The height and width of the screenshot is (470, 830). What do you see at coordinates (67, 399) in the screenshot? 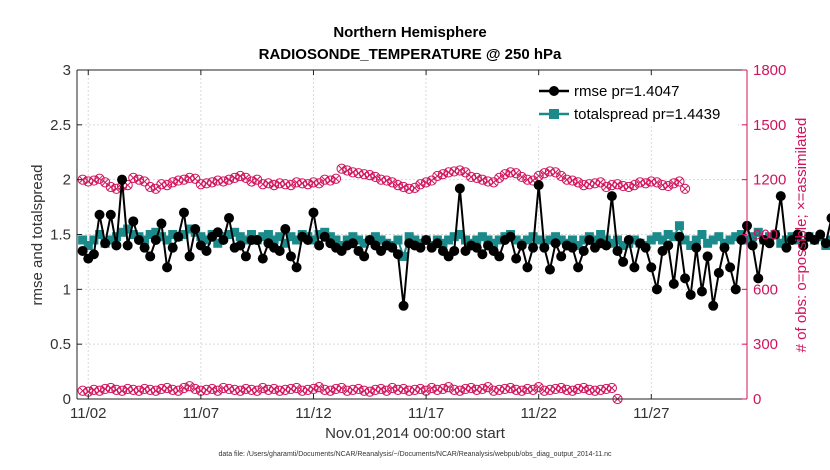
I see `y-tick-label: 0` at bounding box center [67, 399].